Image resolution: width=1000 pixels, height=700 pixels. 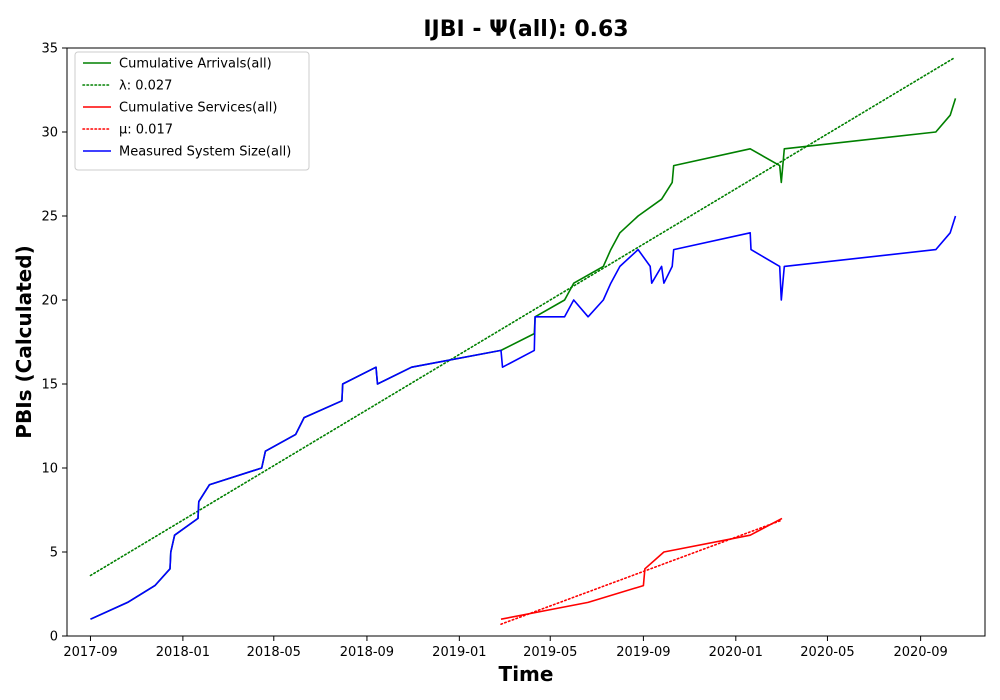 I want to click on legend-label: Measured System Size(all), so click(x=205, y=152).